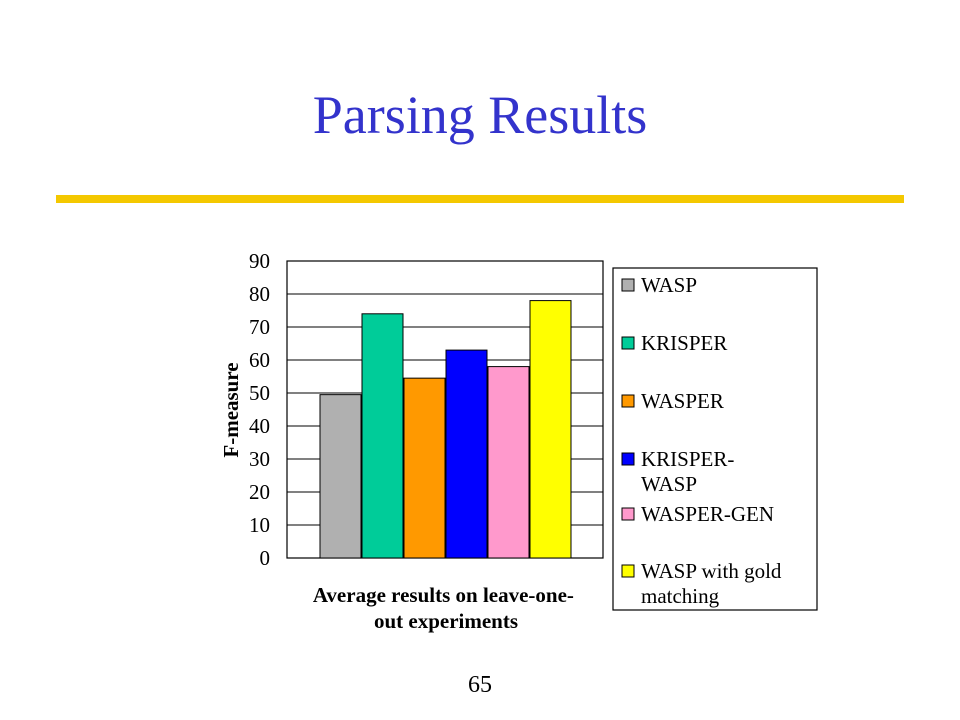 This screenshot has width=960, height=720. What do you see at coordinates (508, 462) in the screenshot?
I see `bar-wasper-gen` at bounding box center [508, 462].